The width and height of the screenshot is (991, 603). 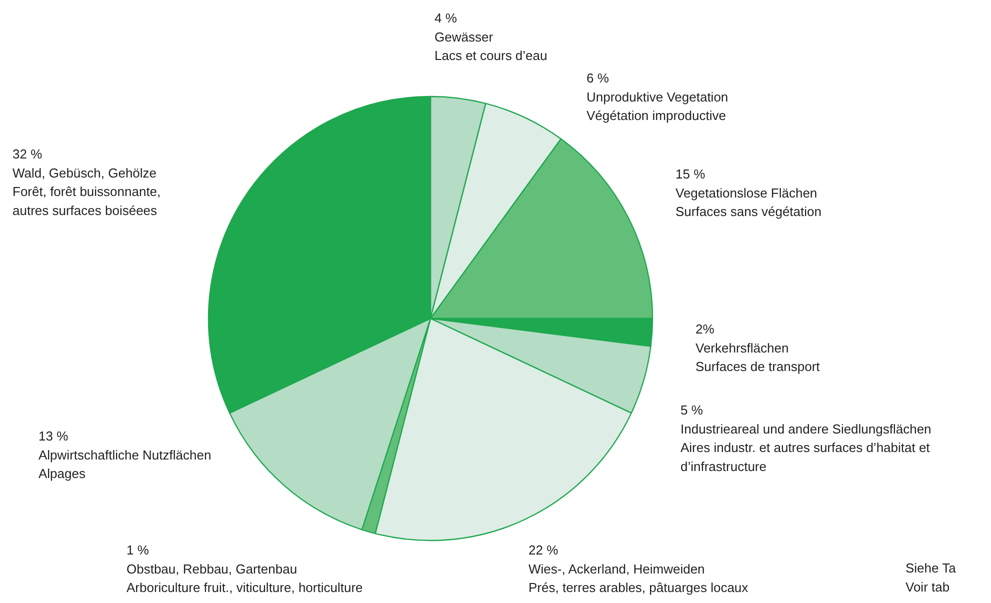 What do you see at coordinates (543, 550) in the screenshot?
I see `data-label: 22 %` at bounding box center [543, 550].